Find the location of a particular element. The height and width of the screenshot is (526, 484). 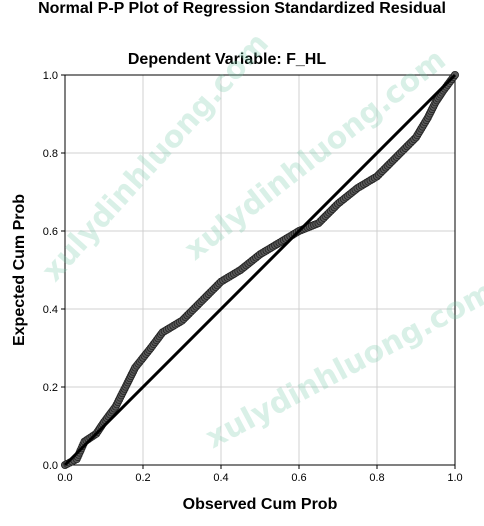

y-tick-label: 0.8 is located at coordinates (50, 154).